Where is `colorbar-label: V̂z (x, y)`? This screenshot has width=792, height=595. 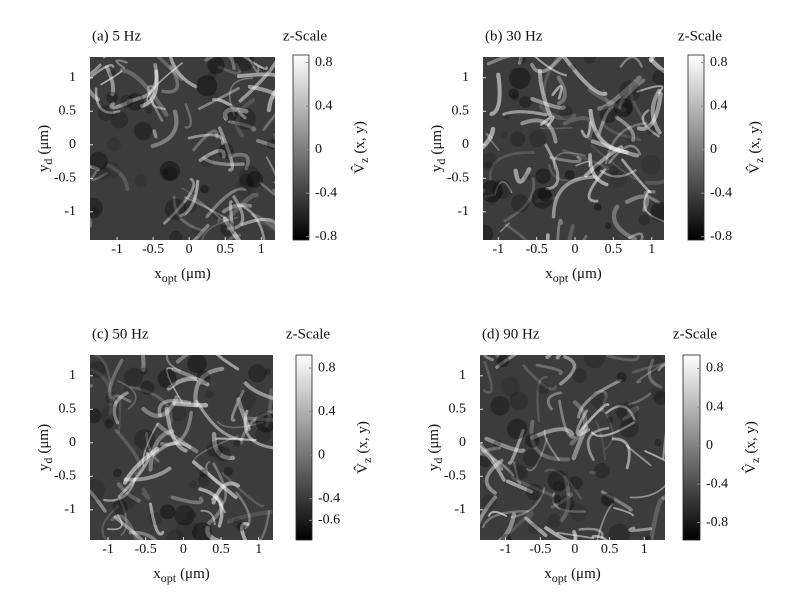
colorbar-label: V̂z (x, y) is located at coordinates (756, 147).